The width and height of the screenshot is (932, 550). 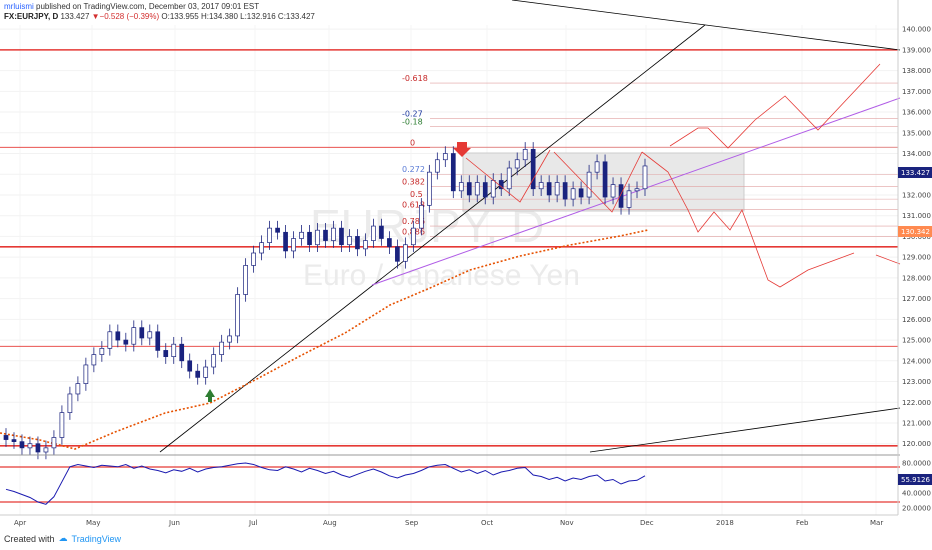 I want to click on time-tick-label: Feb, so click(x=802, y=523).